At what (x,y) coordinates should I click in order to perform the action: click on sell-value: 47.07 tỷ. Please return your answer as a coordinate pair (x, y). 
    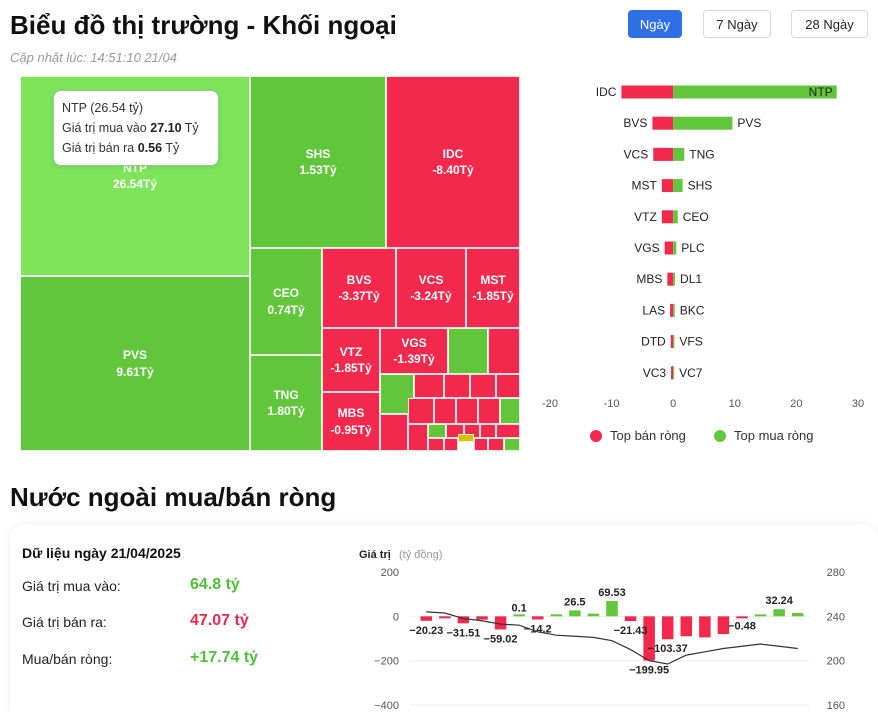
    Looking at the image, I should click on (219, 620).